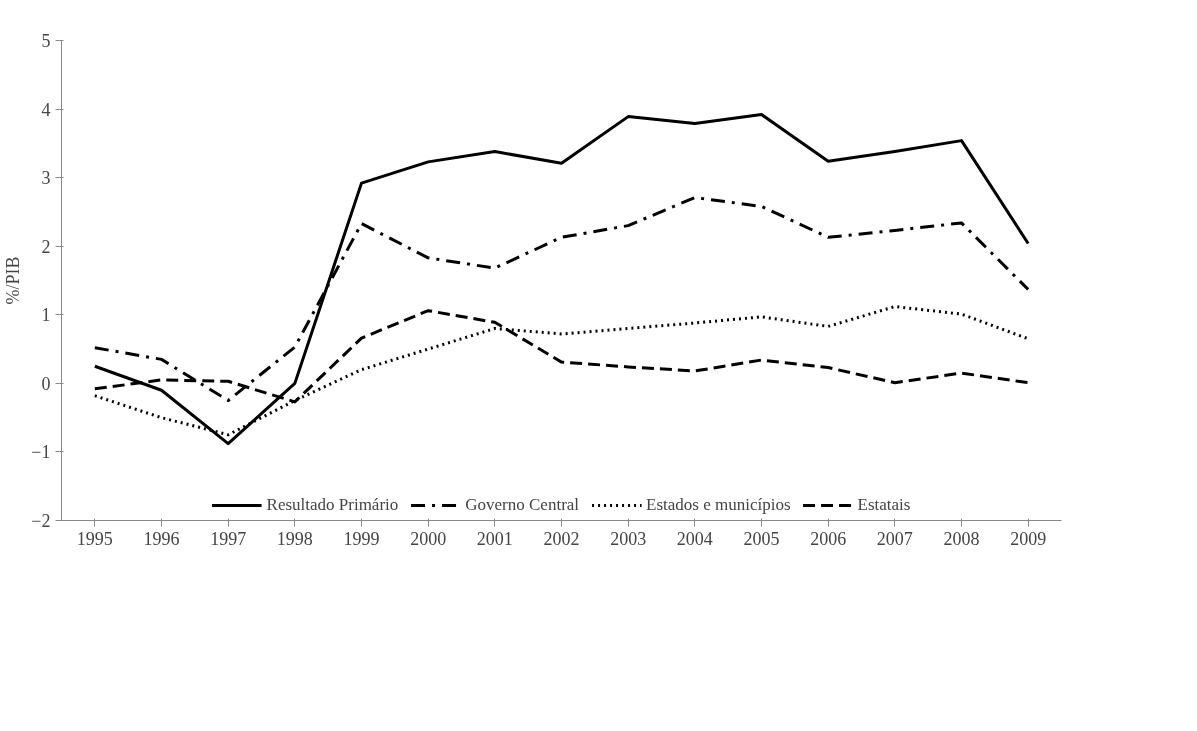 The image size is (1197, 731). Describe the element at coordinates (294, 538) in the screenshot. I see `x-tick-label: 1998` at that location.